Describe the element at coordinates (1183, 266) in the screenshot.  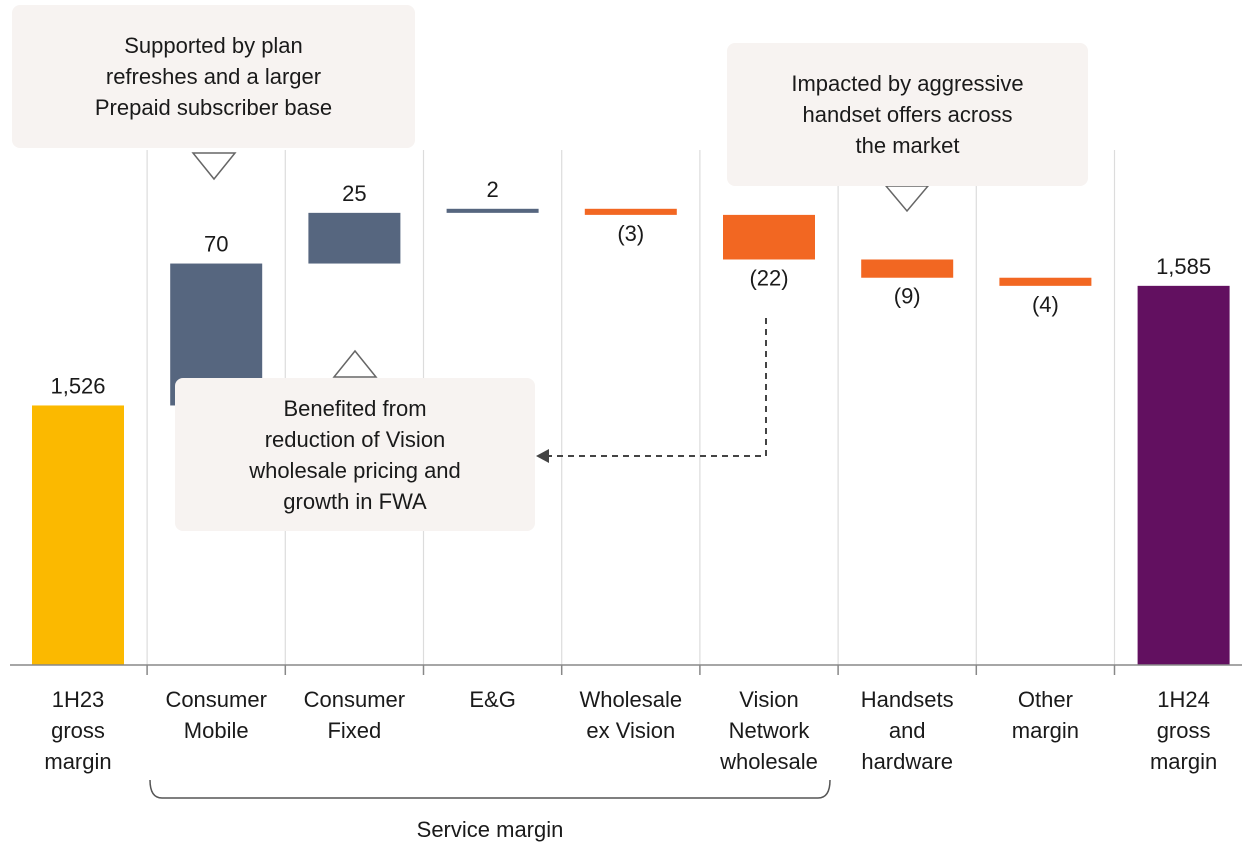
I see `value-label: 1,585` at that location.